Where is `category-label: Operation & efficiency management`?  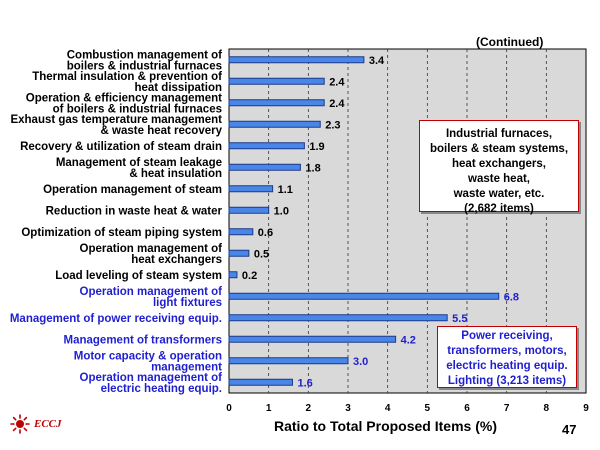
category-label: Operation & efficiency management is located at coordinates (124, 98).